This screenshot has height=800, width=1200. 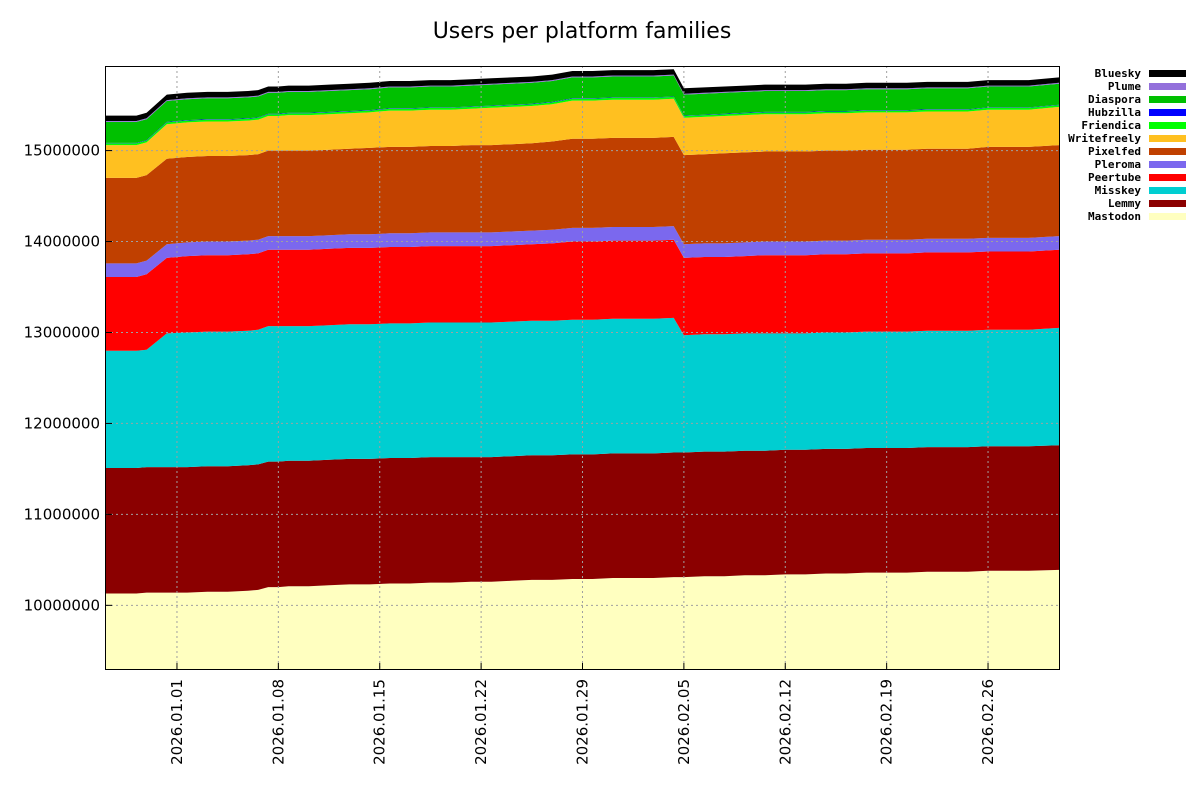 I want to click on legend-item-misskey: Misskey, so click(x=1140, y=190).